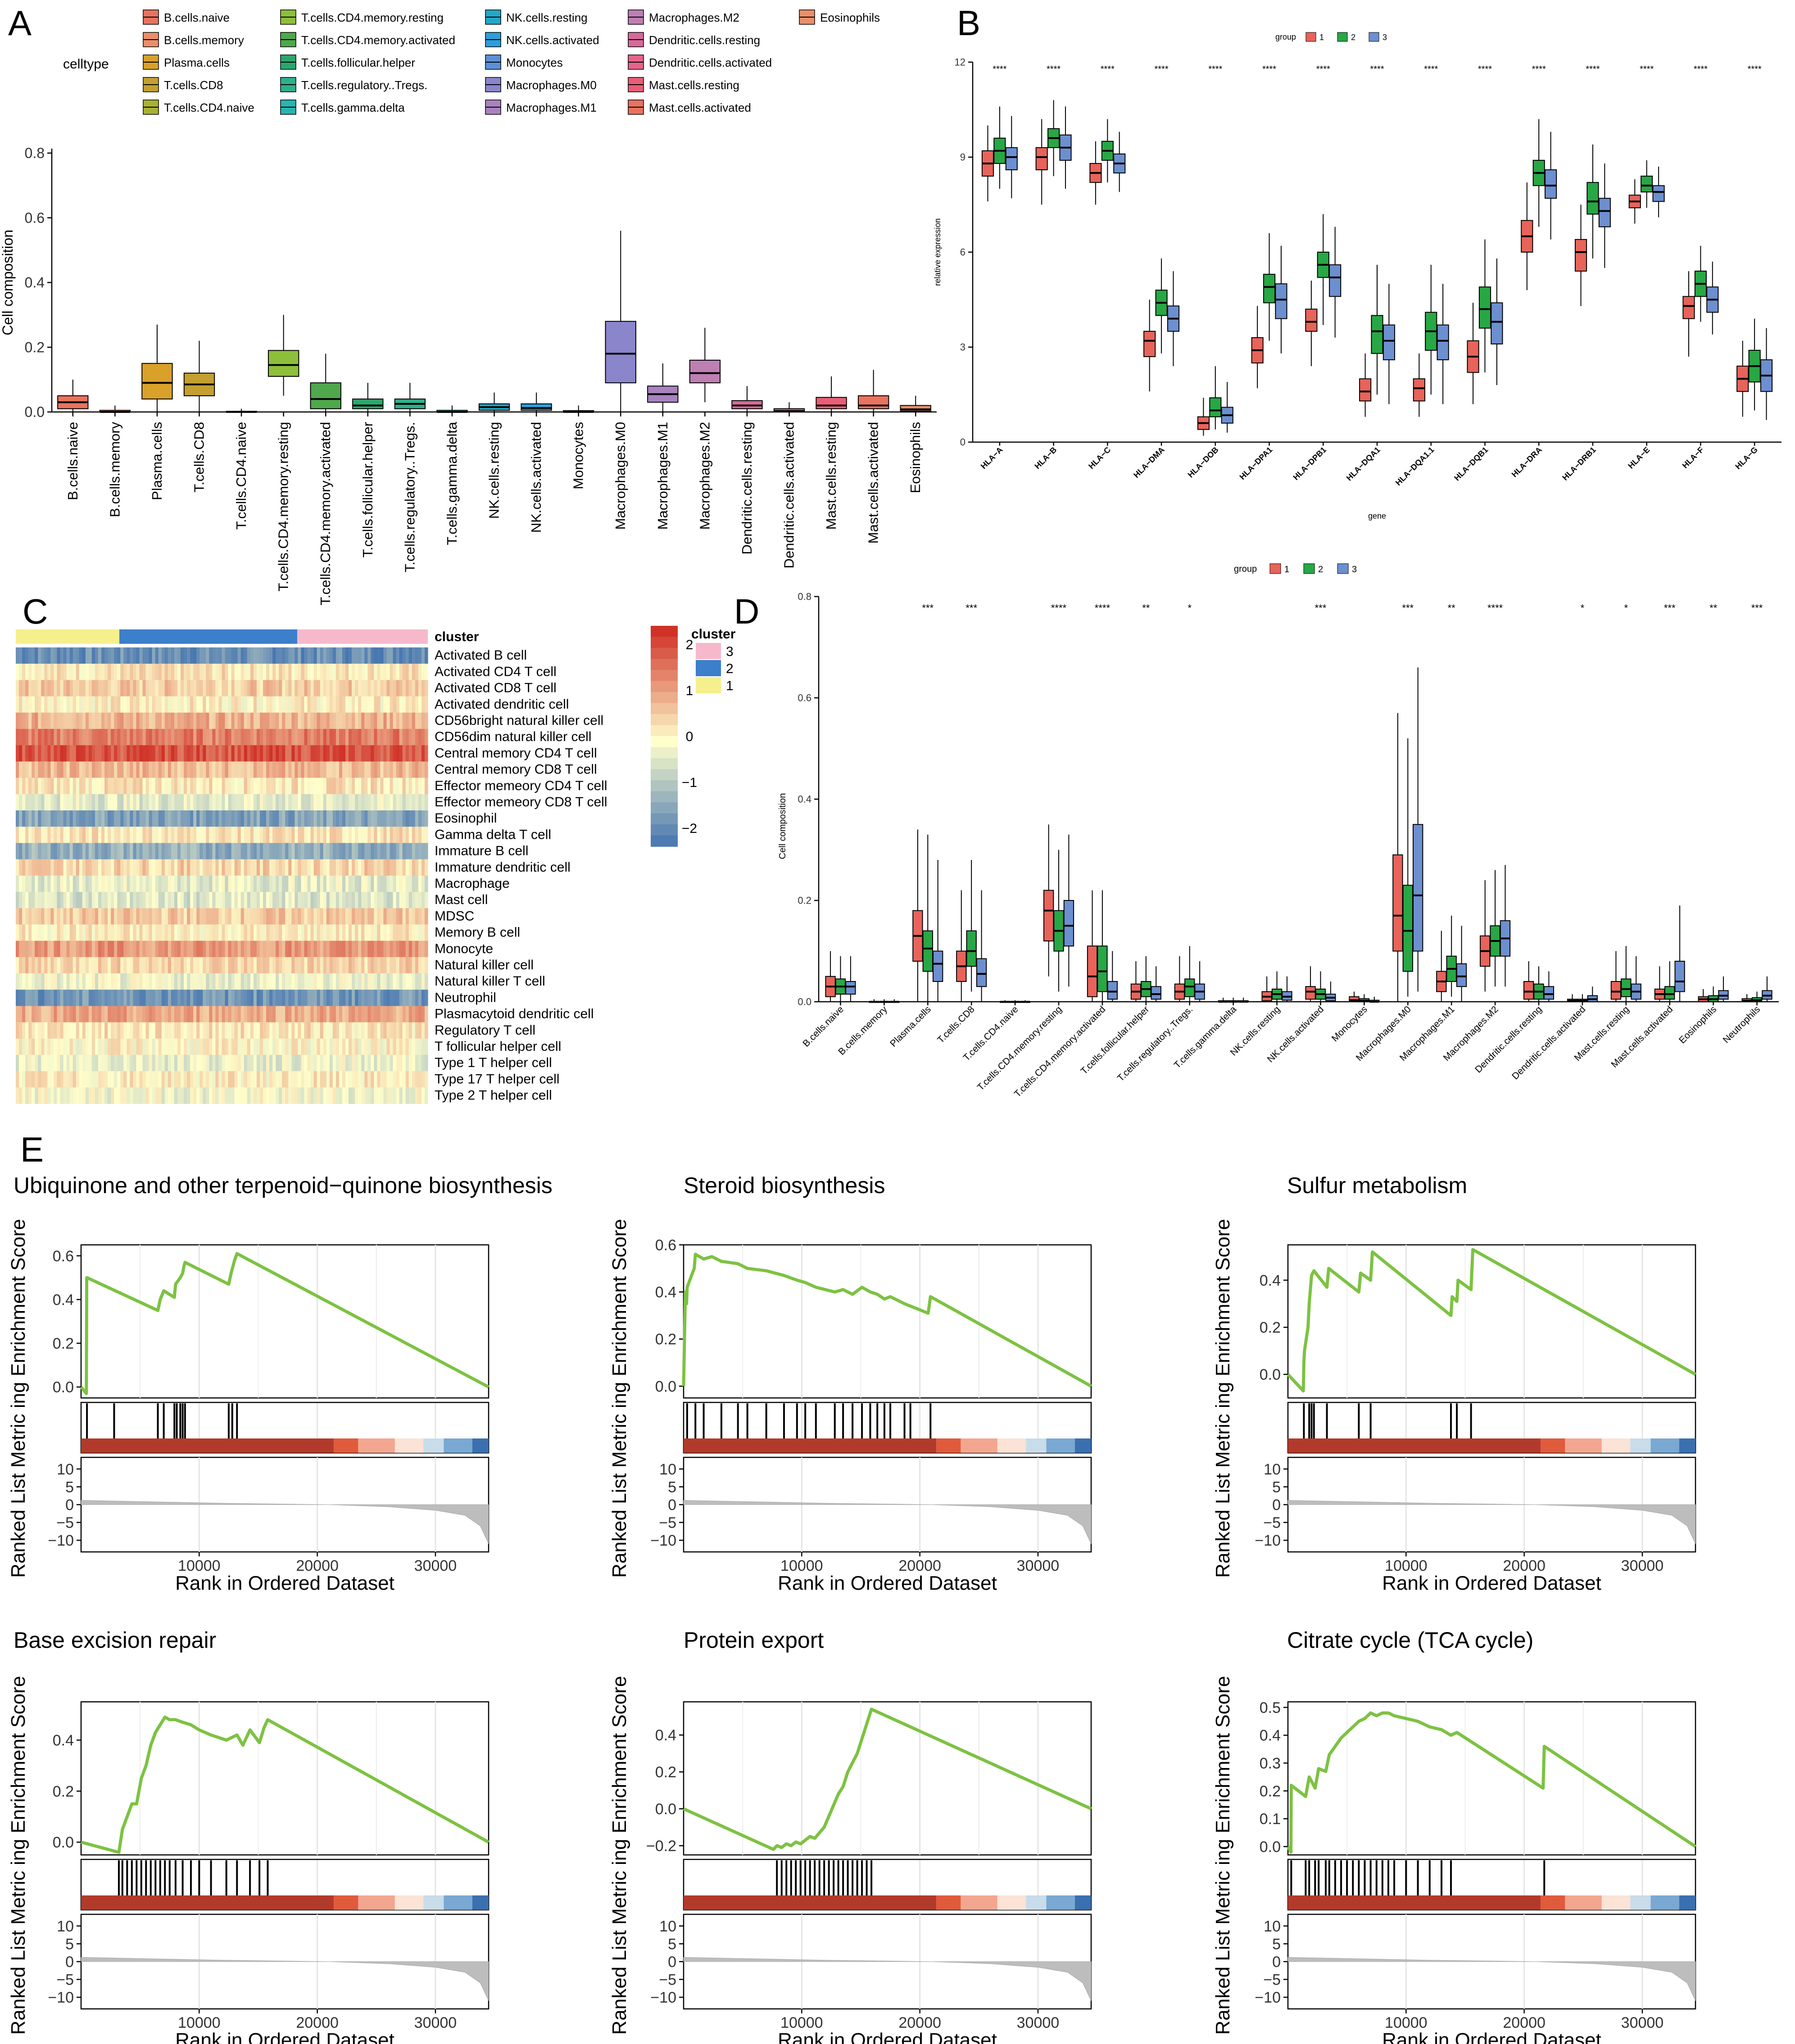 This screenshot has width=1795, height=2044. What do you see at coordinates (811, 1445) in the screenshot?
I see `gsea-1-strip-segment` at bounding box center [811, 1445].